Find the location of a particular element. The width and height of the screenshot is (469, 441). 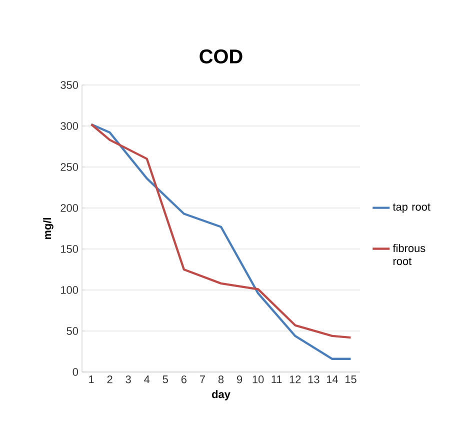

y-axis-title: mg/l is located at coordinates (48, 229).